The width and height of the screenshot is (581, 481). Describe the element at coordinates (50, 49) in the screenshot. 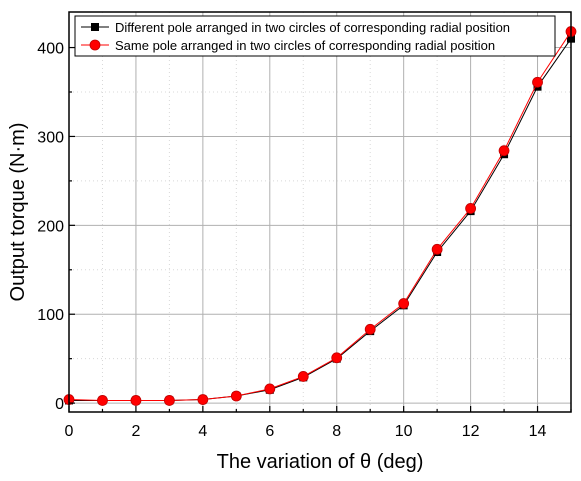

I see `y-tick-label: 400` at that location.